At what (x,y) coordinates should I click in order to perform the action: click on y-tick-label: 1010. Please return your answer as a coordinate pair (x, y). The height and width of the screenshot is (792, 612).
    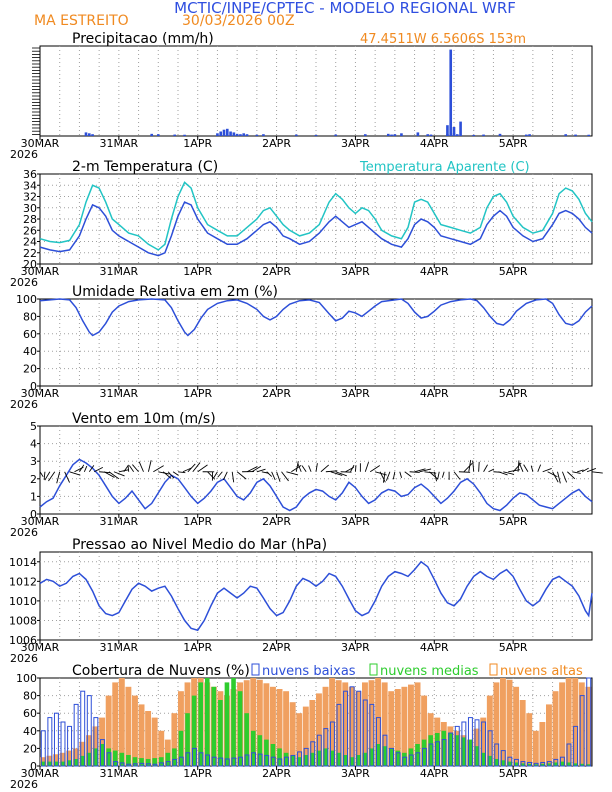
    Looking at the image, I should click on (23, 601).